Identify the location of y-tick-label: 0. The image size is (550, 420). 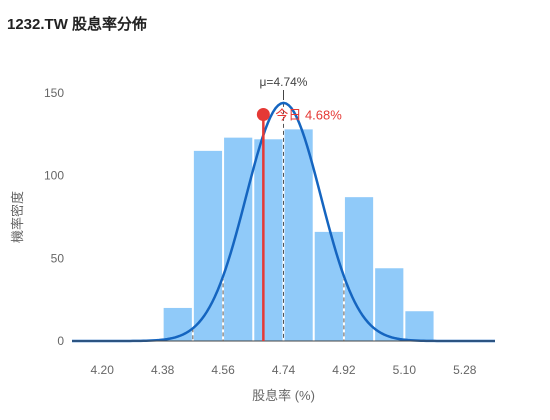
(60, 341).